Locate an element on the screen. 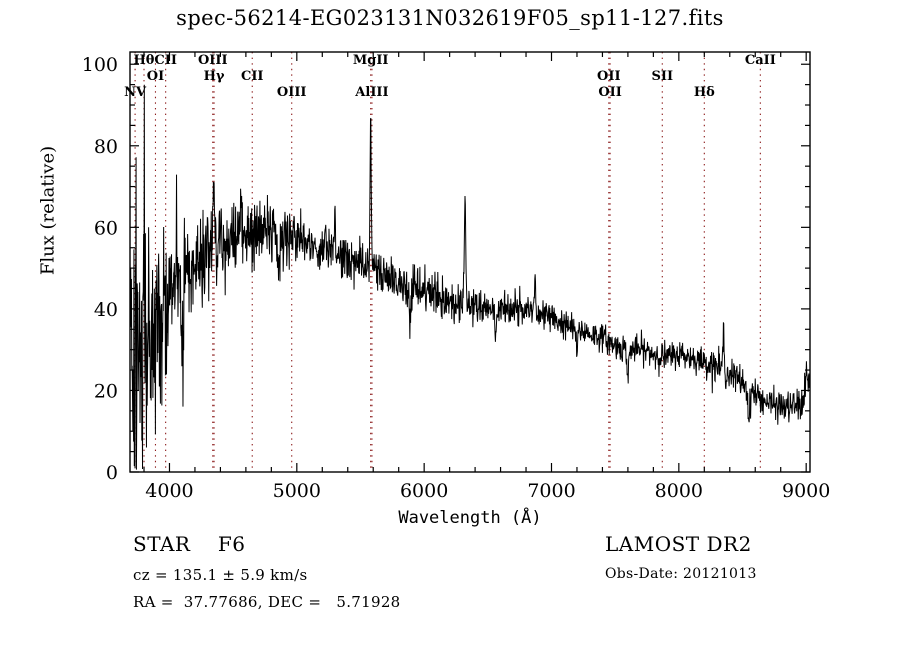  y-tick-label: 60 is located at coordinates (106, 228).